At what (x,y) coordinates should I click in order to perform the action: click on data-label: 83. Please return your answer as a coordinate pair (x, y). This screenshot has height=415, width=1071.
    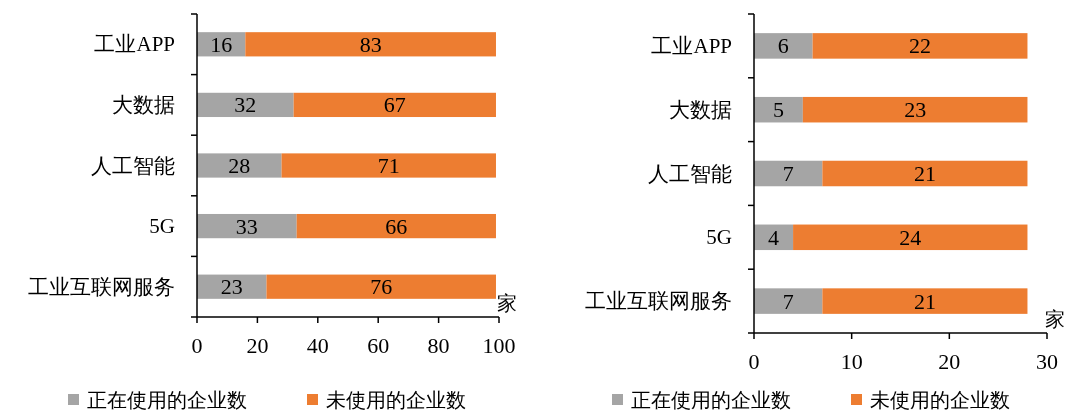
    Looking at the image, I should click on (370, 44).